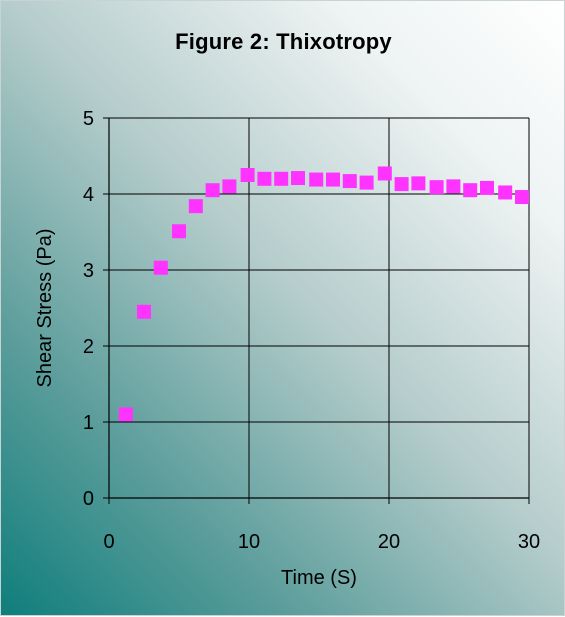 This screenshot has width=565, height=617. I want to click on y-tick-label: 0, so click(88, 499).